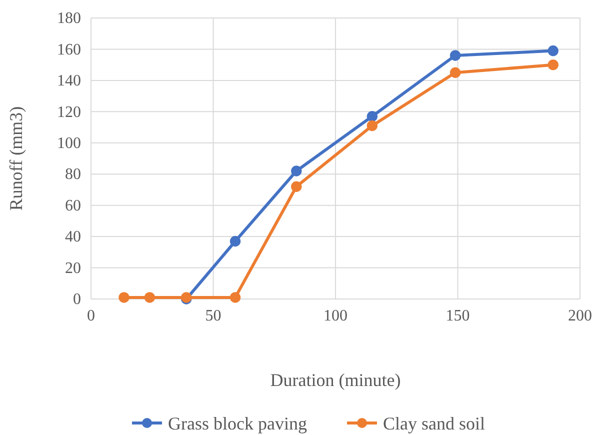  Describe the element at coordinates (91, 315) in the screenshot. I see `x-tick-label: 0` at that location.